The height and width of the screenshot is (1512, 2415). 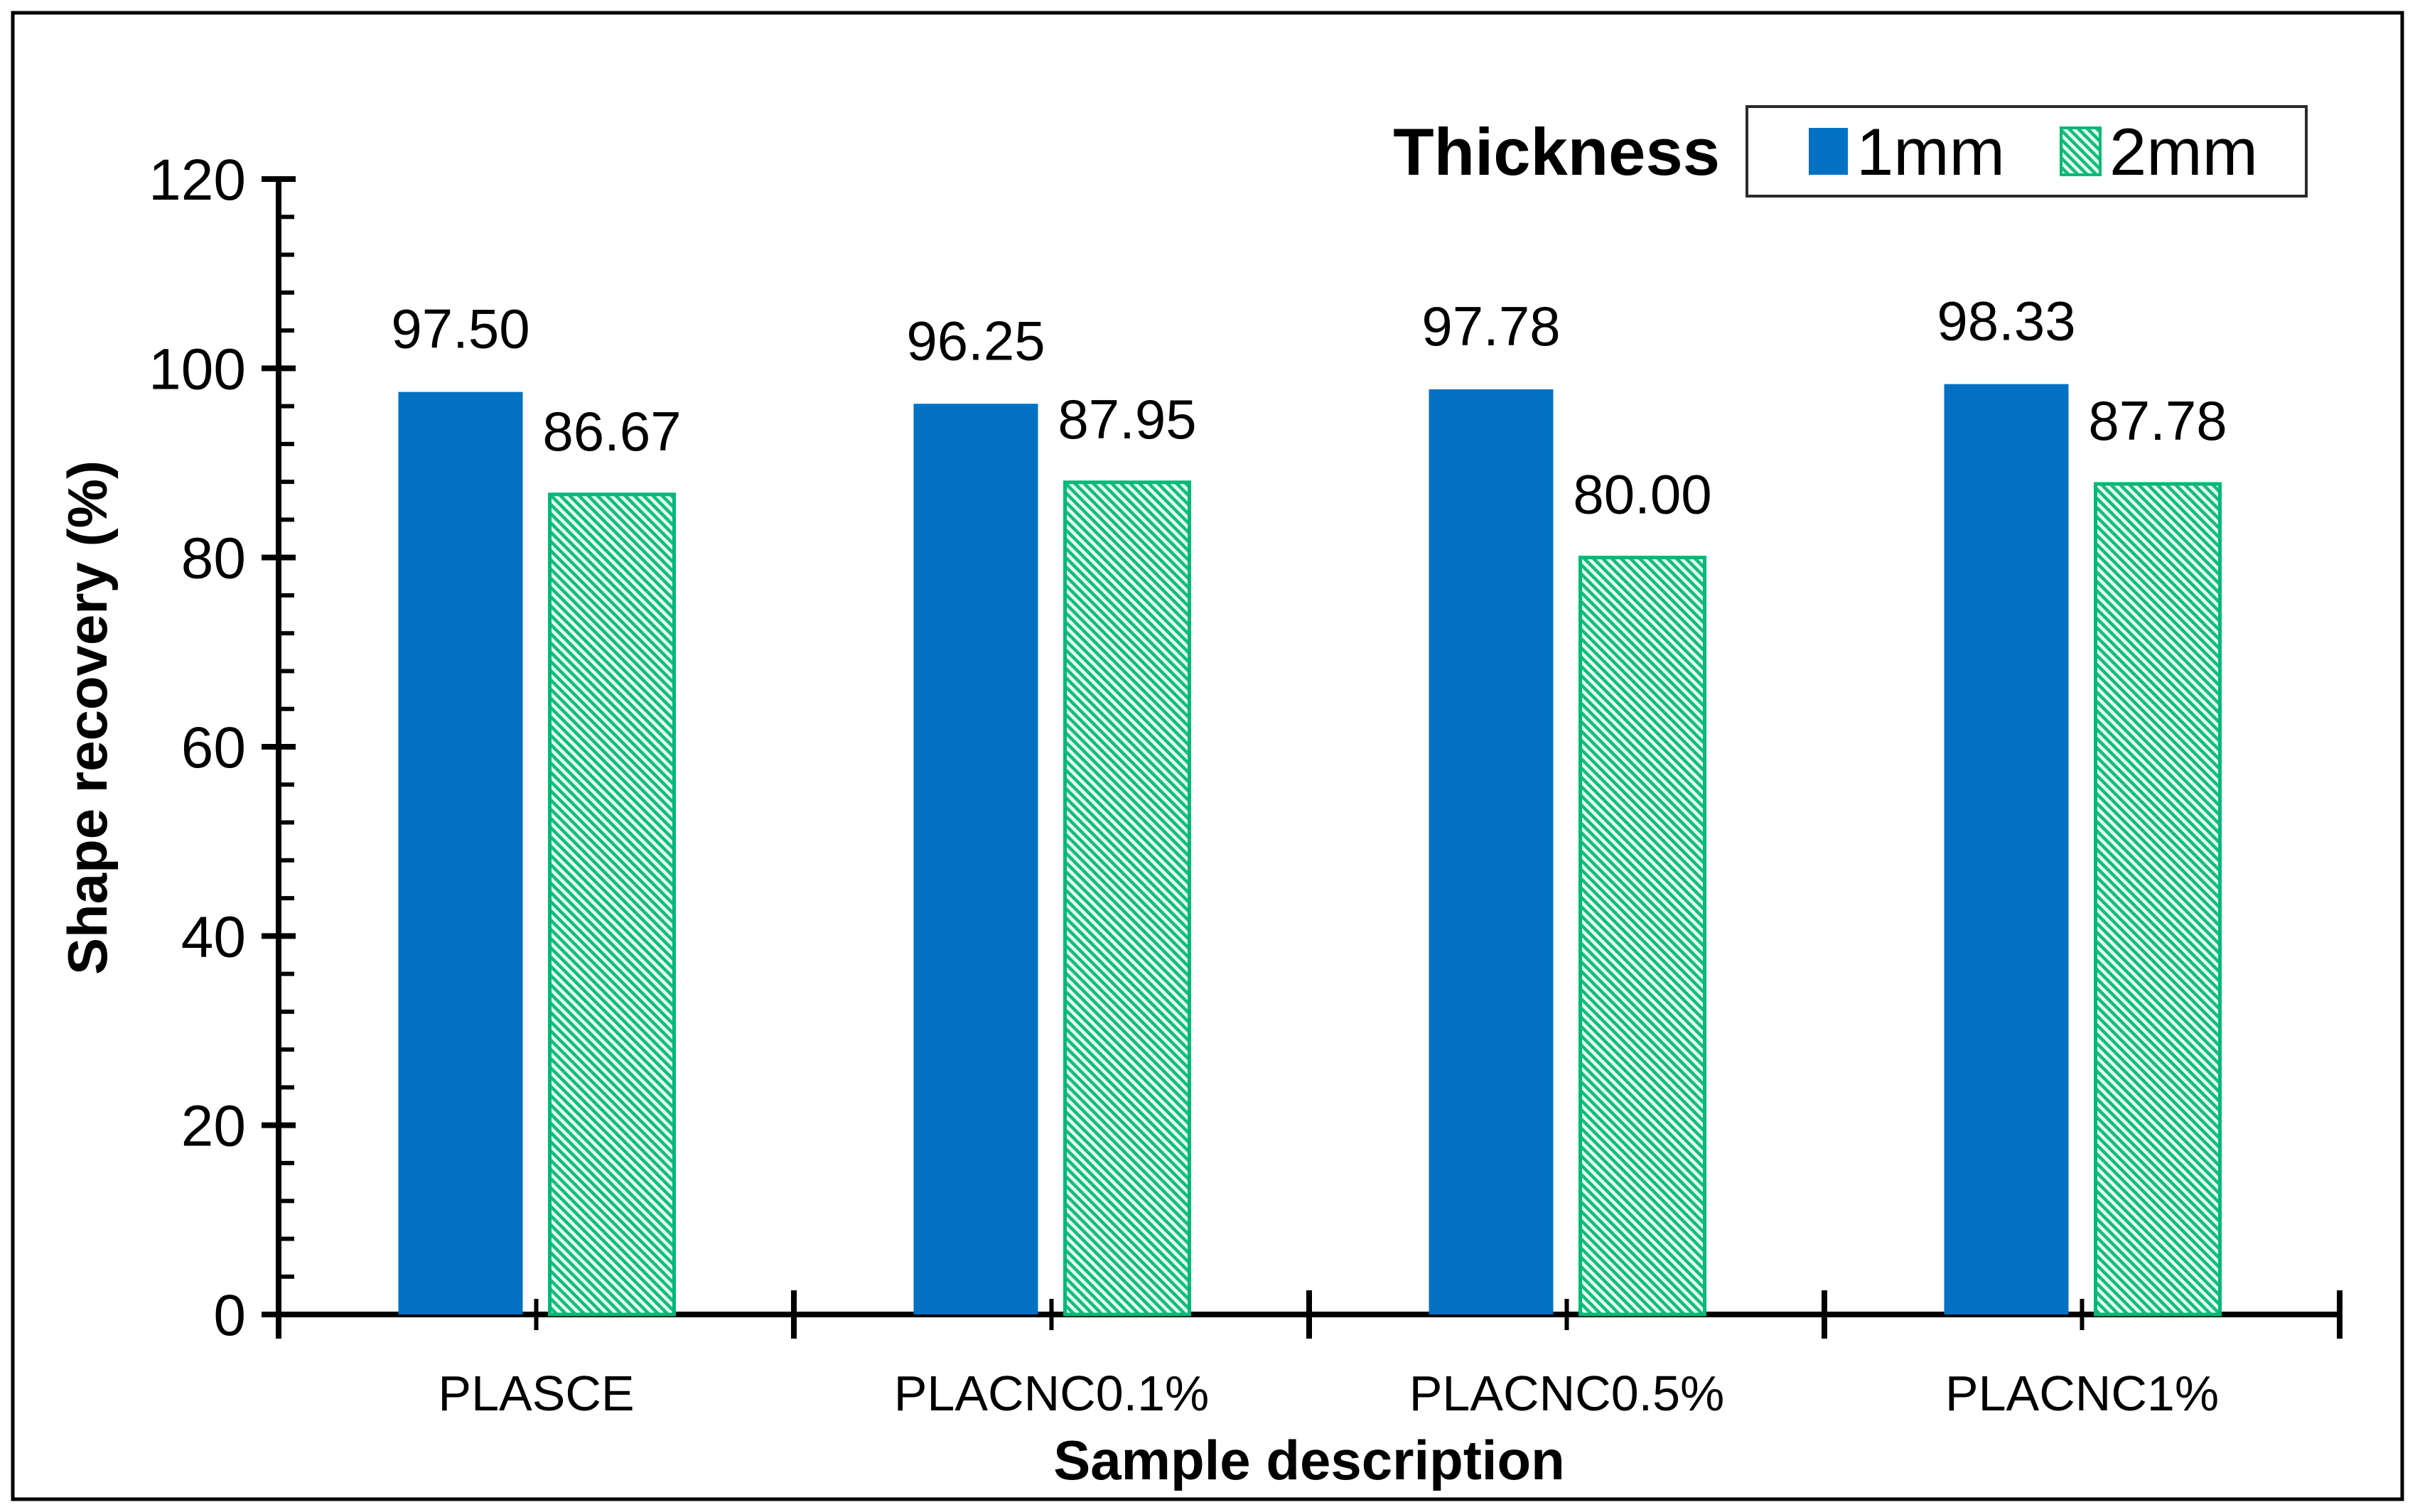 I want to click on bar-value-2mm: 87.78, so click(x=2158, y=420).